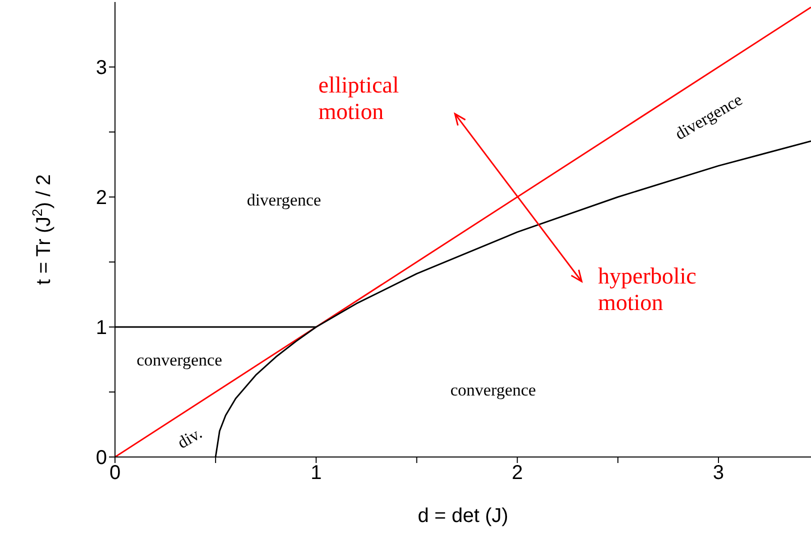  What do you see at coordinates (718, 473) in the screenshot?
I see `x-tick-label: 3` at bounding box center [718, 473].